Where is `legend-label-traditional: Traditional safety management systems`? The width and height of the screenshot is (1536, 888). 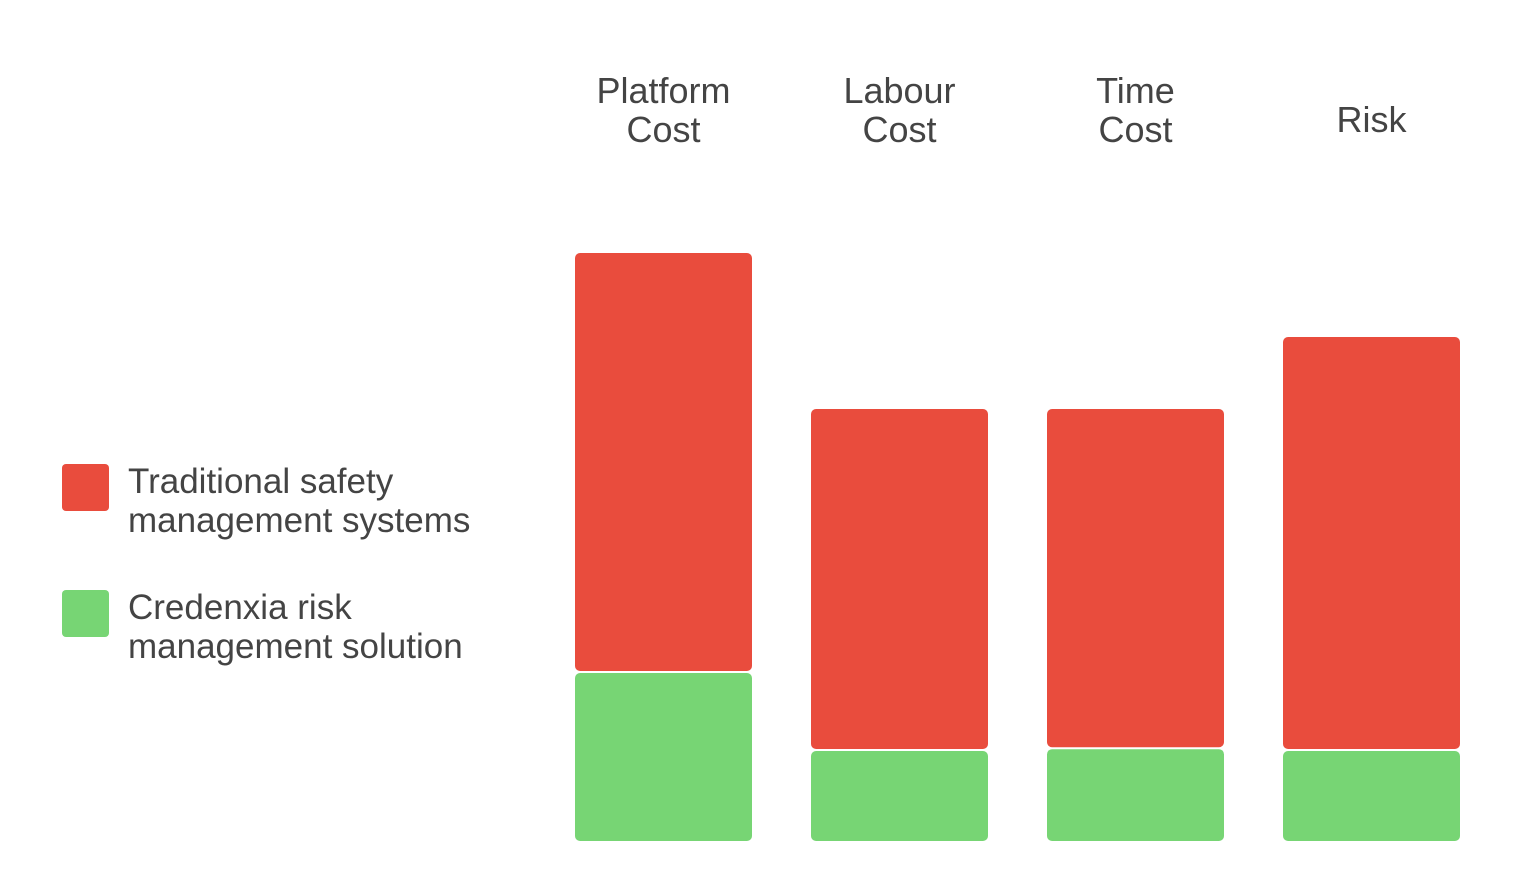 legend-label-traditional: Traditional safety management systems is located at coordinates (328, 501).